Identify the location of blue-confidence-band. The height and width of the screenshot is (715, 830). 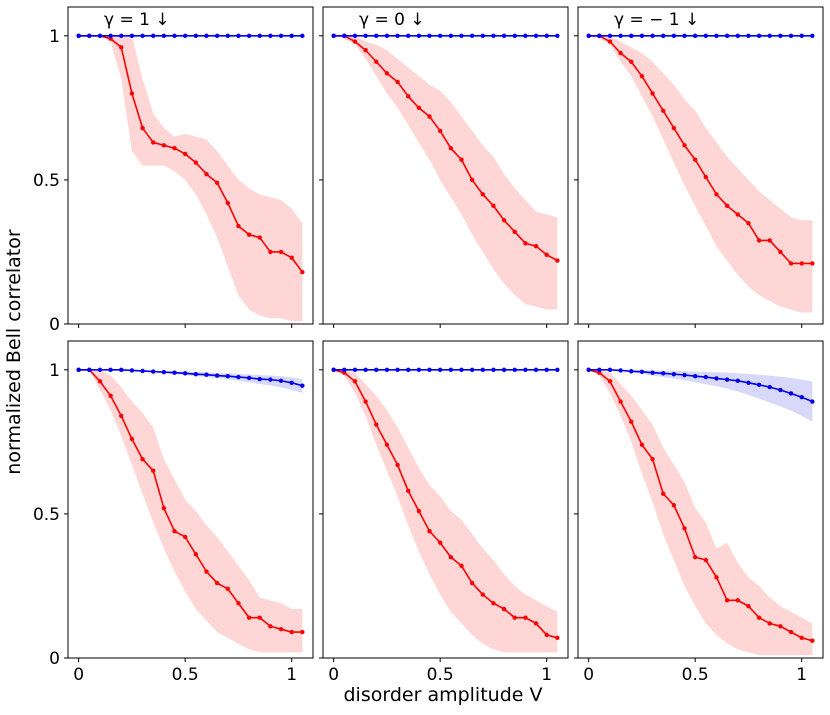
(190, 381).